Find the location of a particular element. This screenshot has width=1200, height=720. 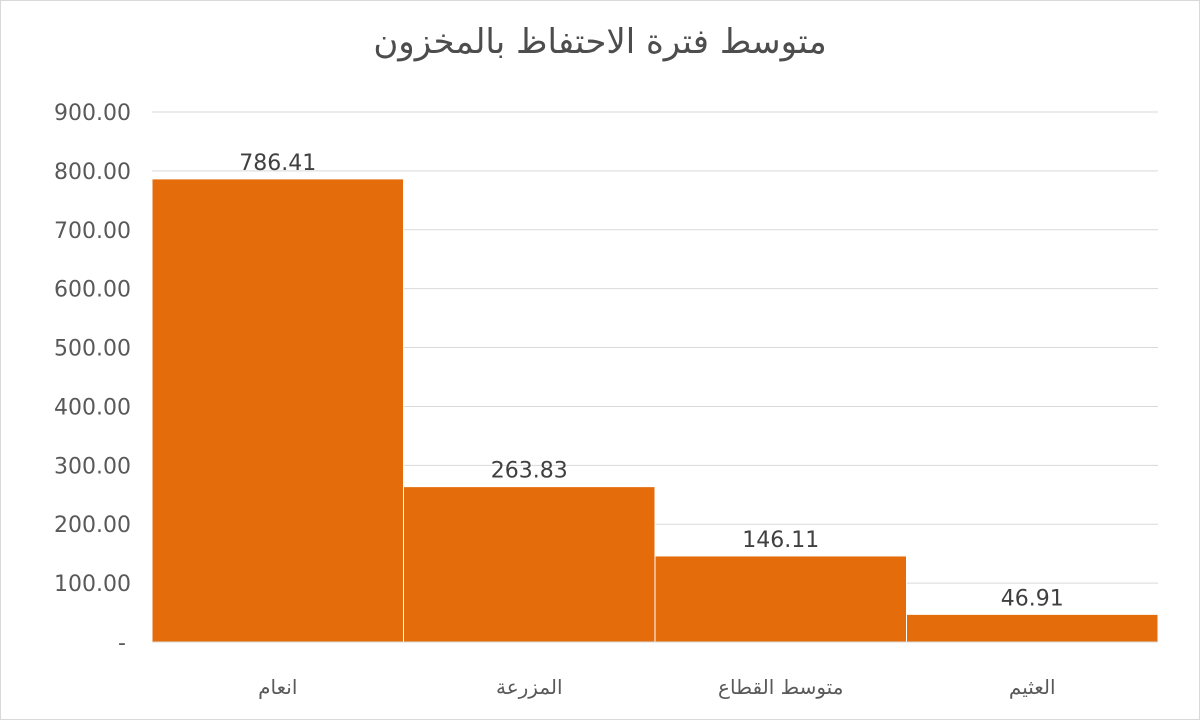

y-tick-label: 300.00 is located at coordinates (92, 466).